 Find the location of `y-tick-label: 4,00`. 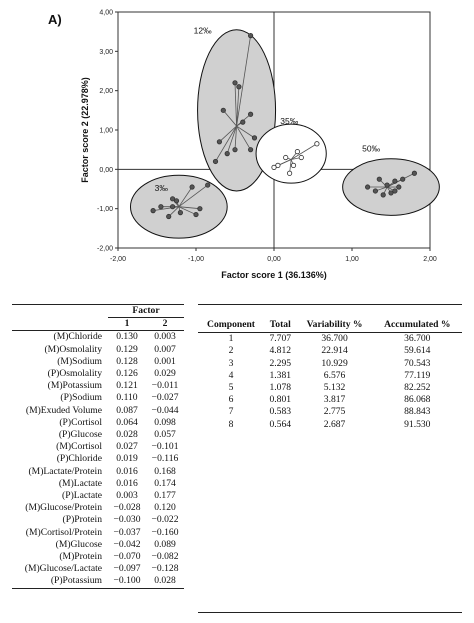

y-tick-label: 4,00 is located at coordinates (106, 13).